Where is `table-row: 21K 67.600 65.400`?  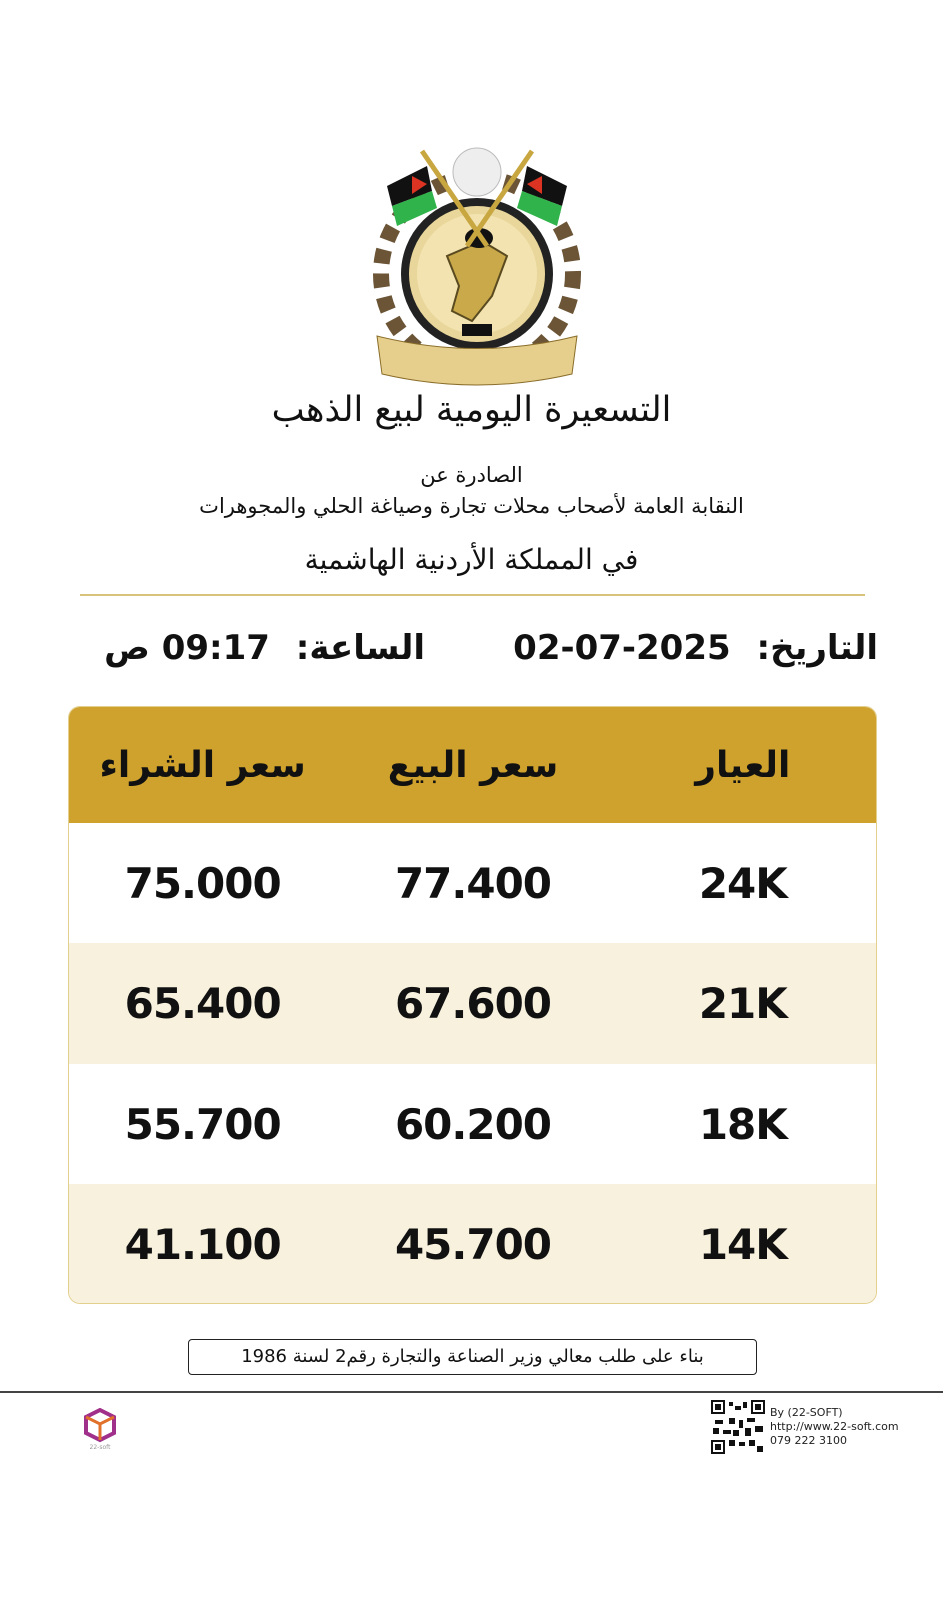 table-row: 21K 67.600 65.400 is located at coordinates (472, 1003).